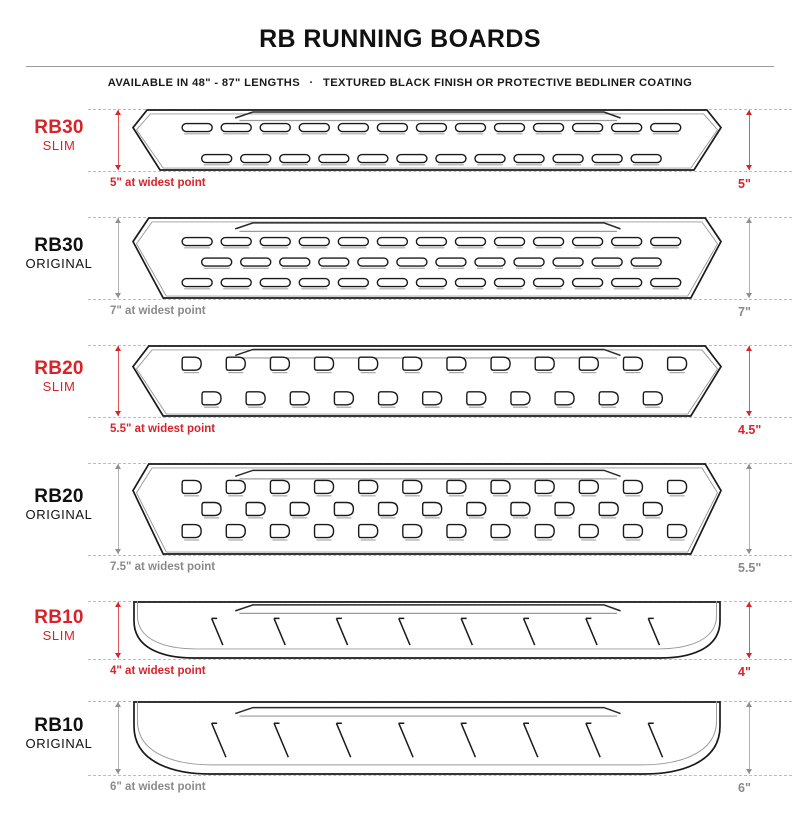  I want to click on board-illustration-rb10-original, so click(427, 737).